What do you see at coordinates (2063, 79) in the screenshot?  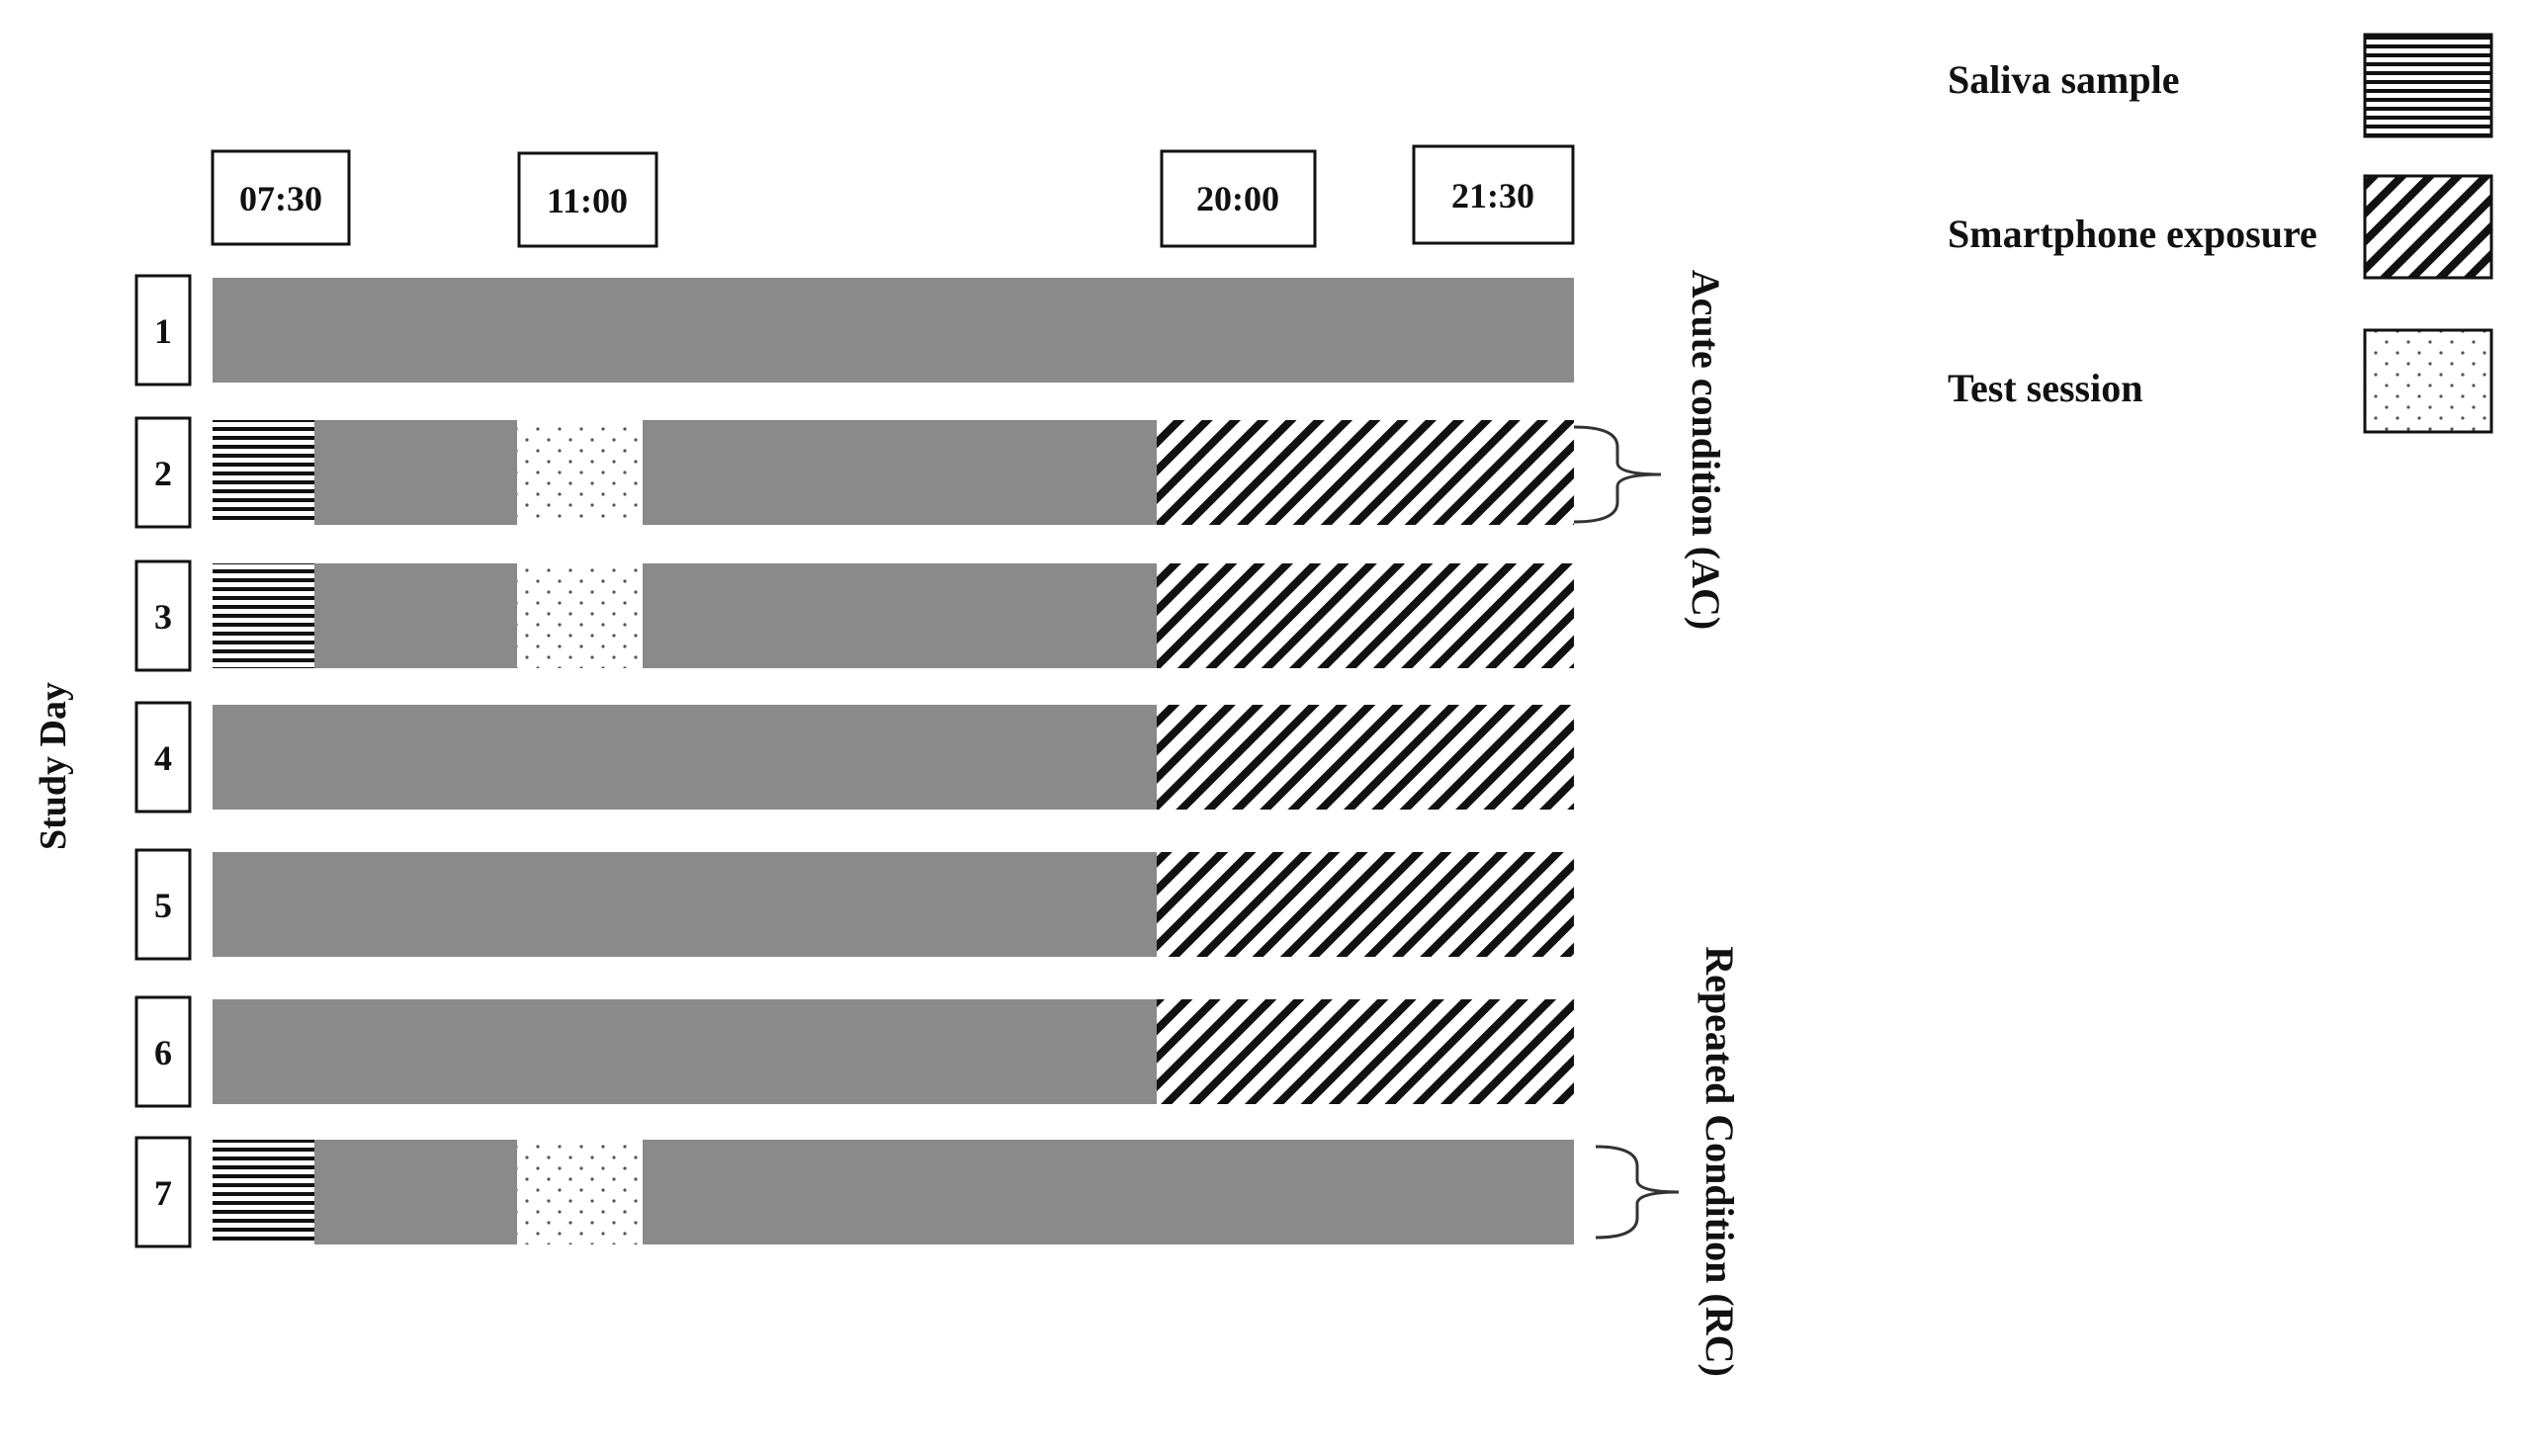 I see `legend-label: Saliva sample` at bounding box center [2063, 79].